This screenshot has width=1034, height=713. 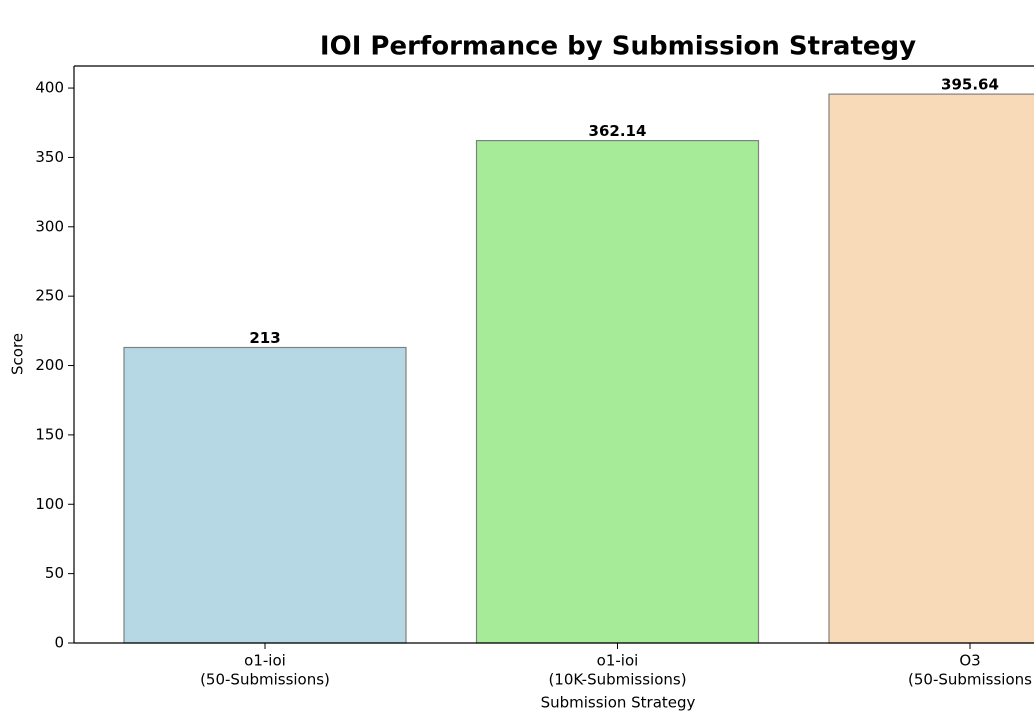 What do you see at coordinates (265, 495) in the screenshot?
I see `bar` at bounding box center [265, 495].